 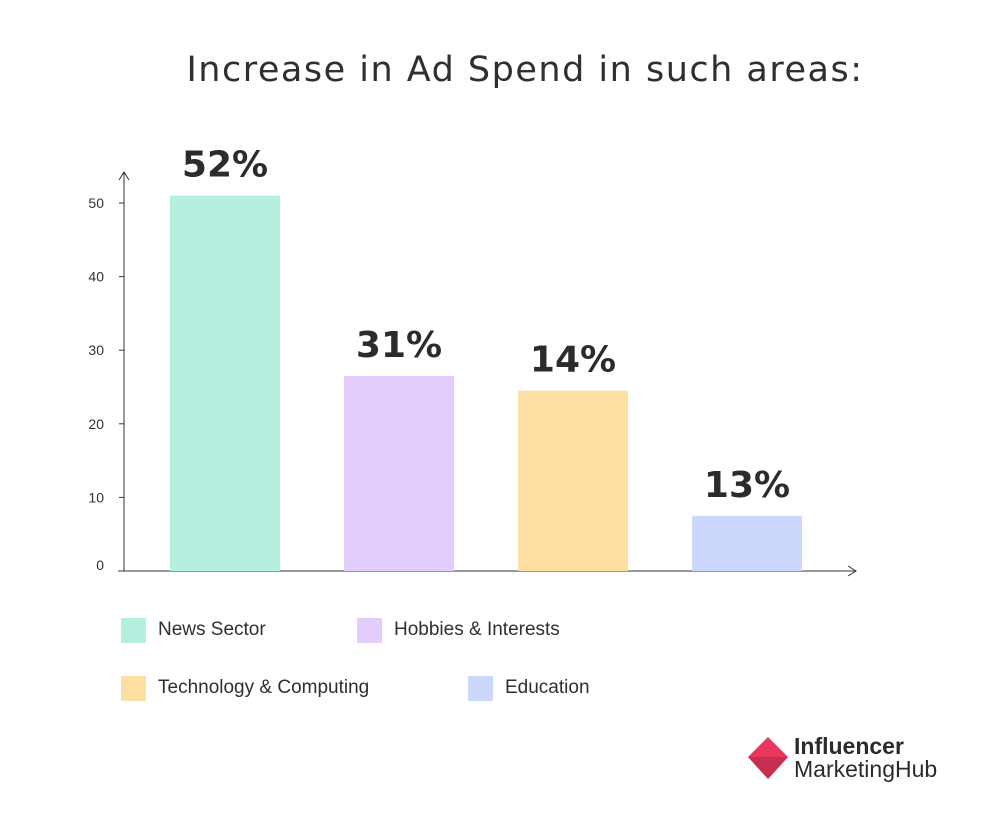 What do you see at coordinates (768, 758) in the screenshot?
I see `logo-mark-icon` at bounding box center [768, 758].